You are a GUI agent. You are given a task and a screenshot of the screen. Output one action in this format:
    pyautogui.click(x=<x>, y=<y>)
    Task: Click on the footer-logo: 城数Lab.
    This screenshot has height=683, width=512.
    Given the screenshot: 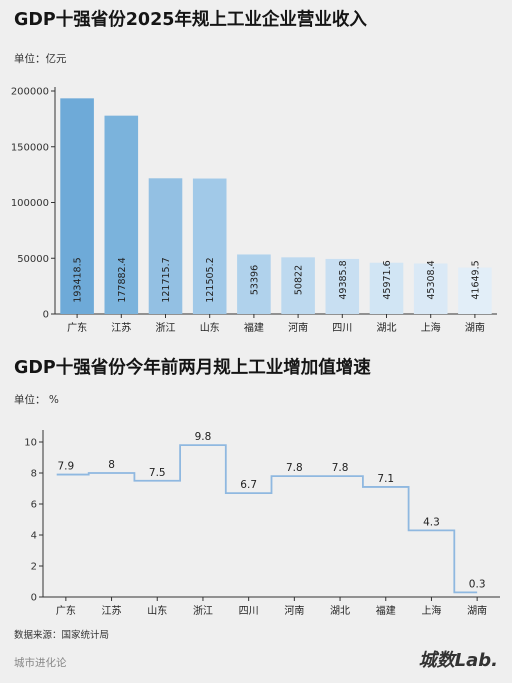 What is the action you would take?
    pyautogui.click(x=458, y=659)
    